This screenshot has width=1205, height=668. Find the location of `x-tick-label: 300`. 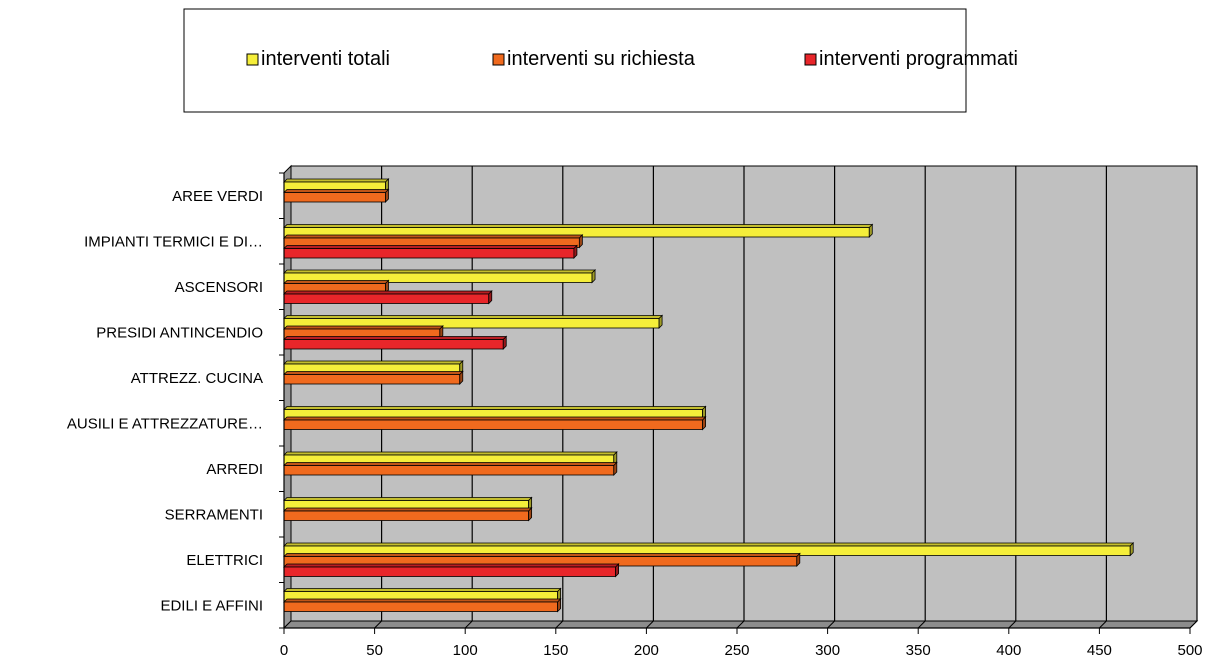

x-tick-label: 300 is located at coordinates (827, 650).